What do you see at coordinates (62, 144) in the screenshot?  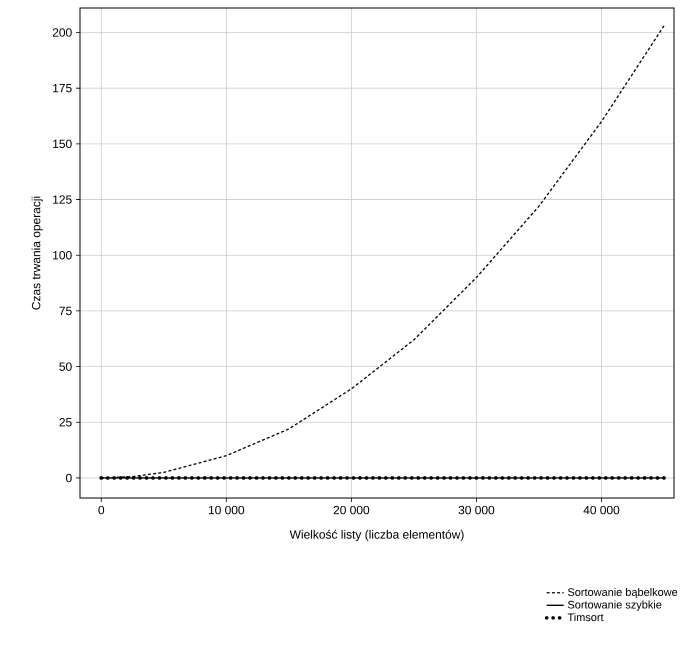 I see `y-tick-label: 150` at bounding box center [62, 144].